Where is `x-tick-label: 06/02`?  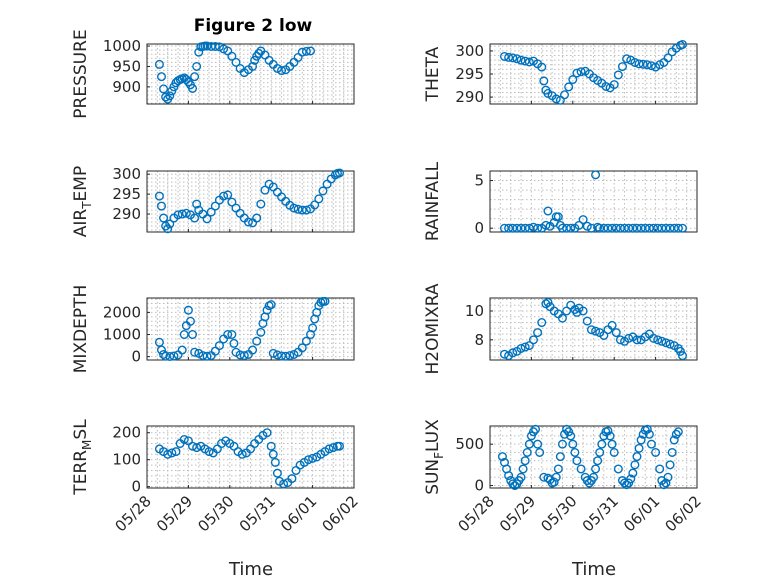 x-tick-label: 06/02 is located at coordinates (340, 513).